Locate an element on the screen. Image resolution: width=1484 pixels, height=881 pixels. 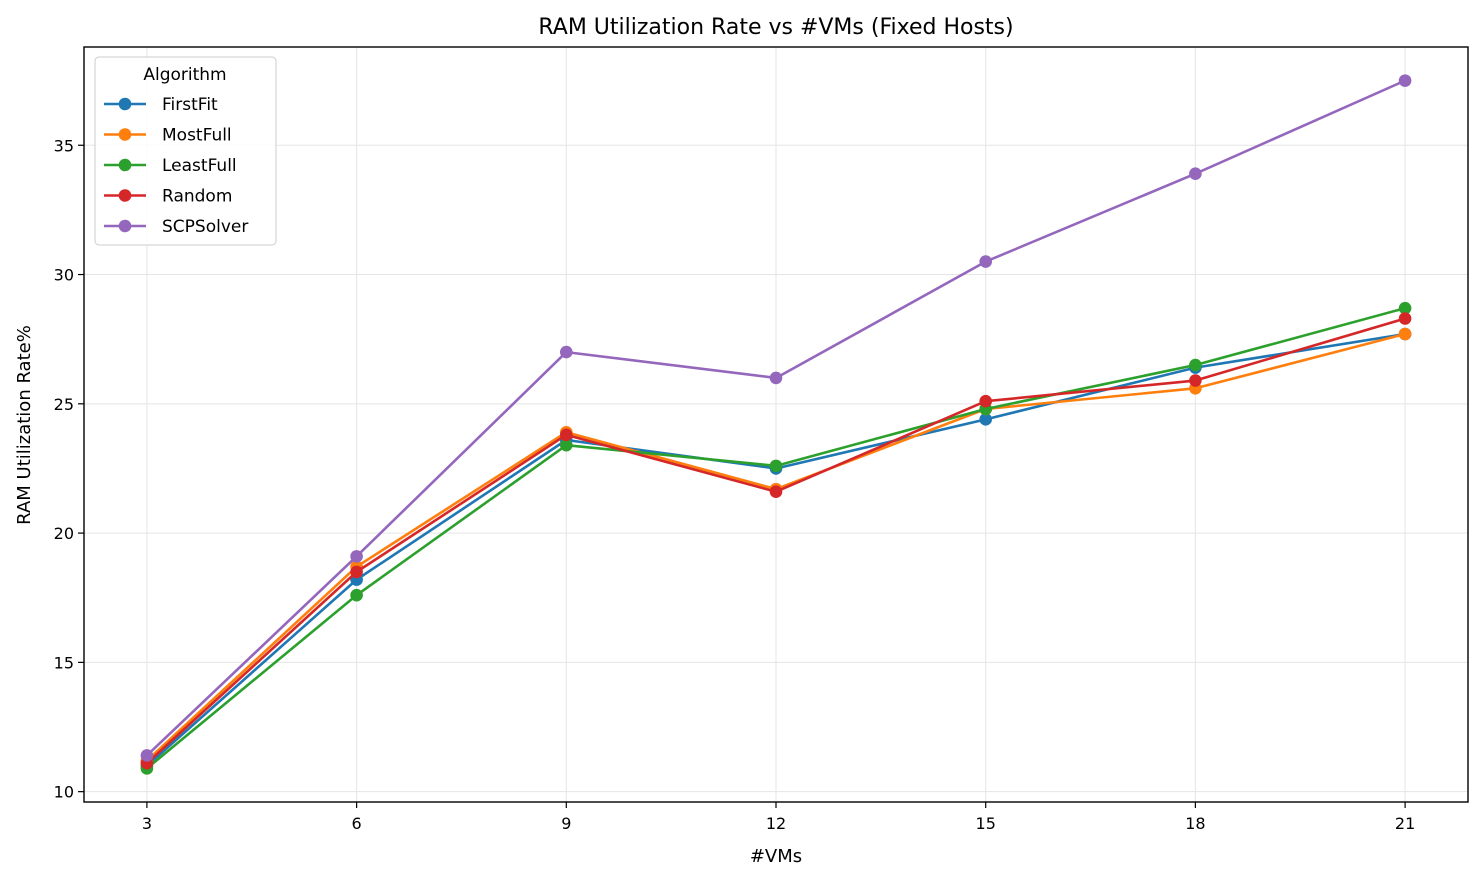
legend-label: FirstFit is located at coordinates (190, 105).